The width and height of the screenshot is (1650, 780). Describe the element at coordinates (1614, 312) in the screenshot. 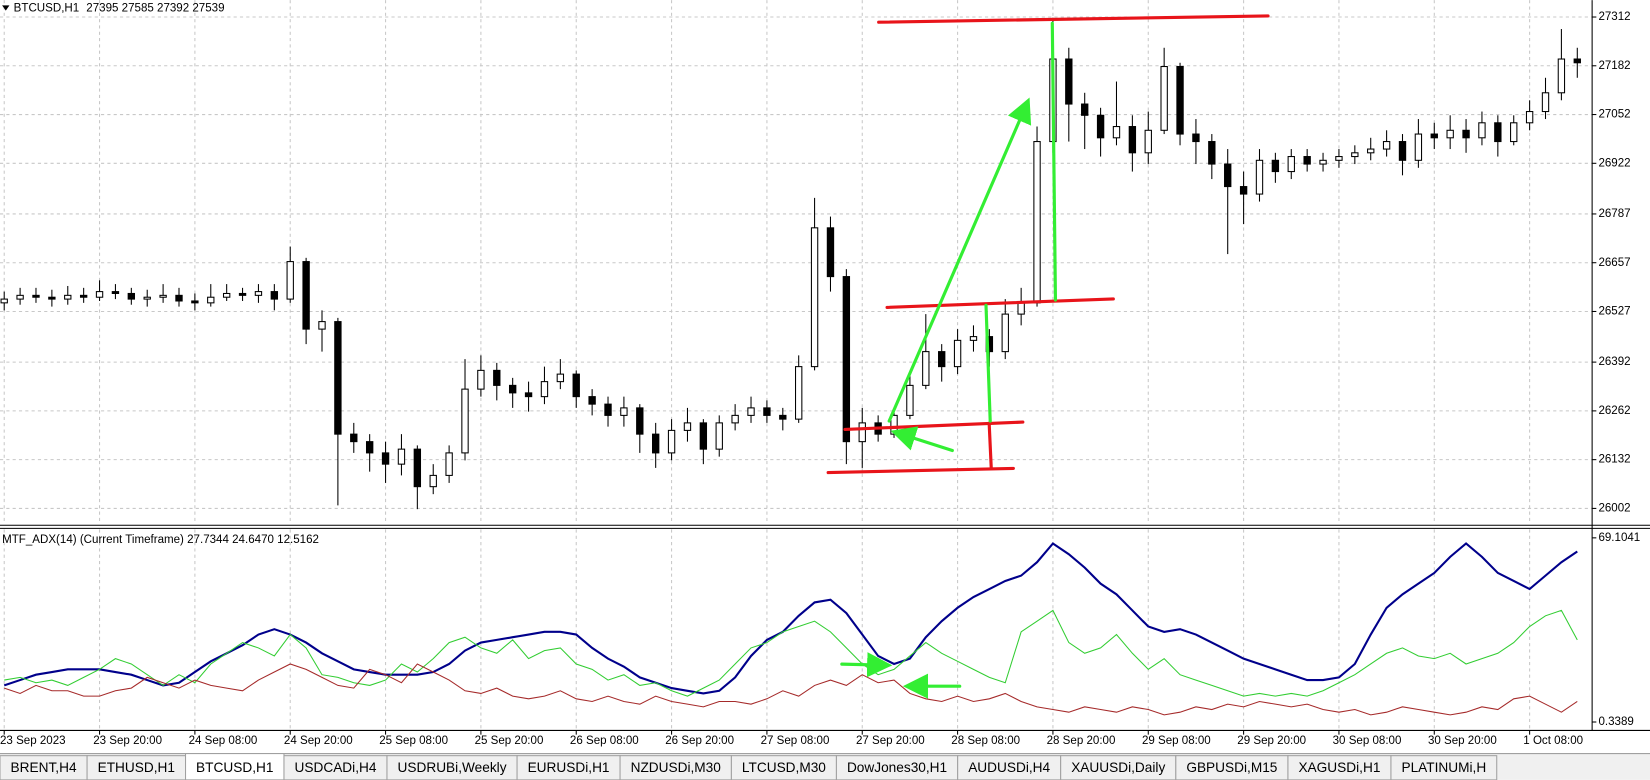

I see `y-tick-label: 26527` at that location.